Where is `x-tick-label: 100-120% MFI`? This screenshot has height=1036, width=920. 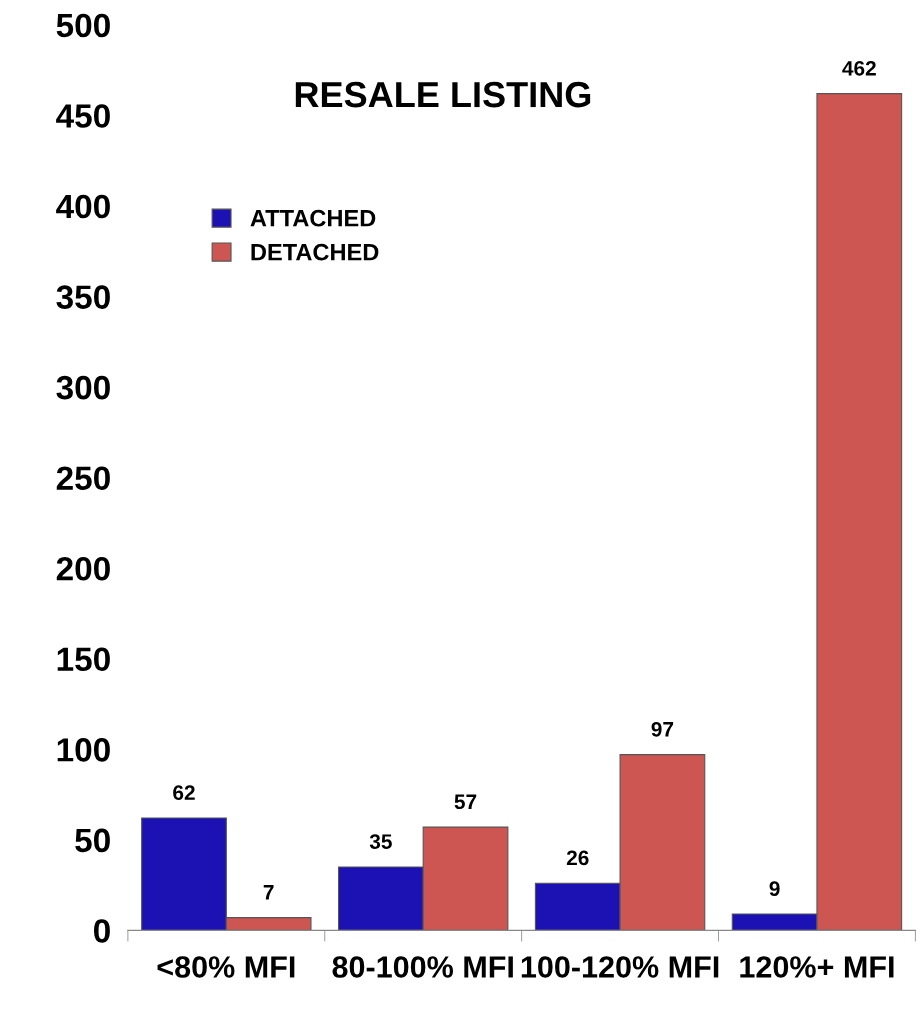 x-tick-label: 100-120% MFI is located at coordinates (620, 967).